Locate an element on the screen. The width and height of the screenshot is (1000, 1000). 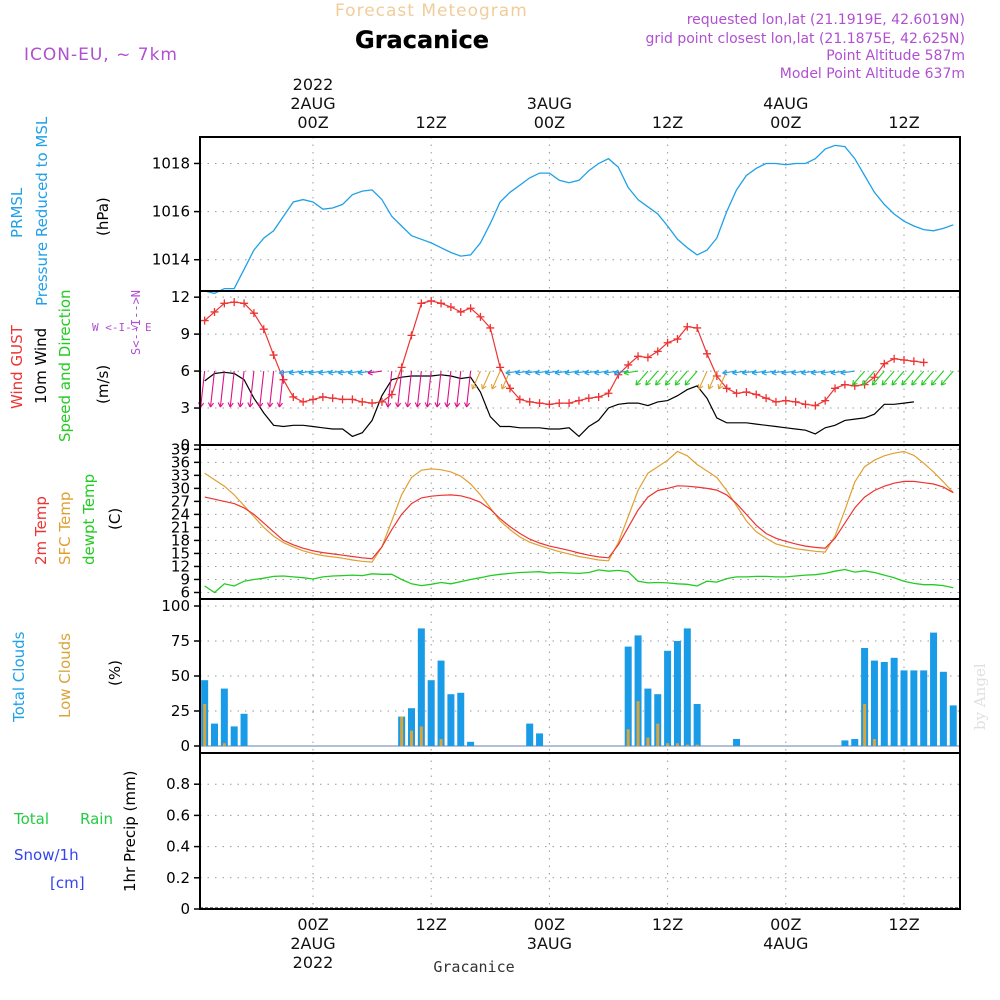
cm-unit-label: [cm] is located at coordinates (67, 883).